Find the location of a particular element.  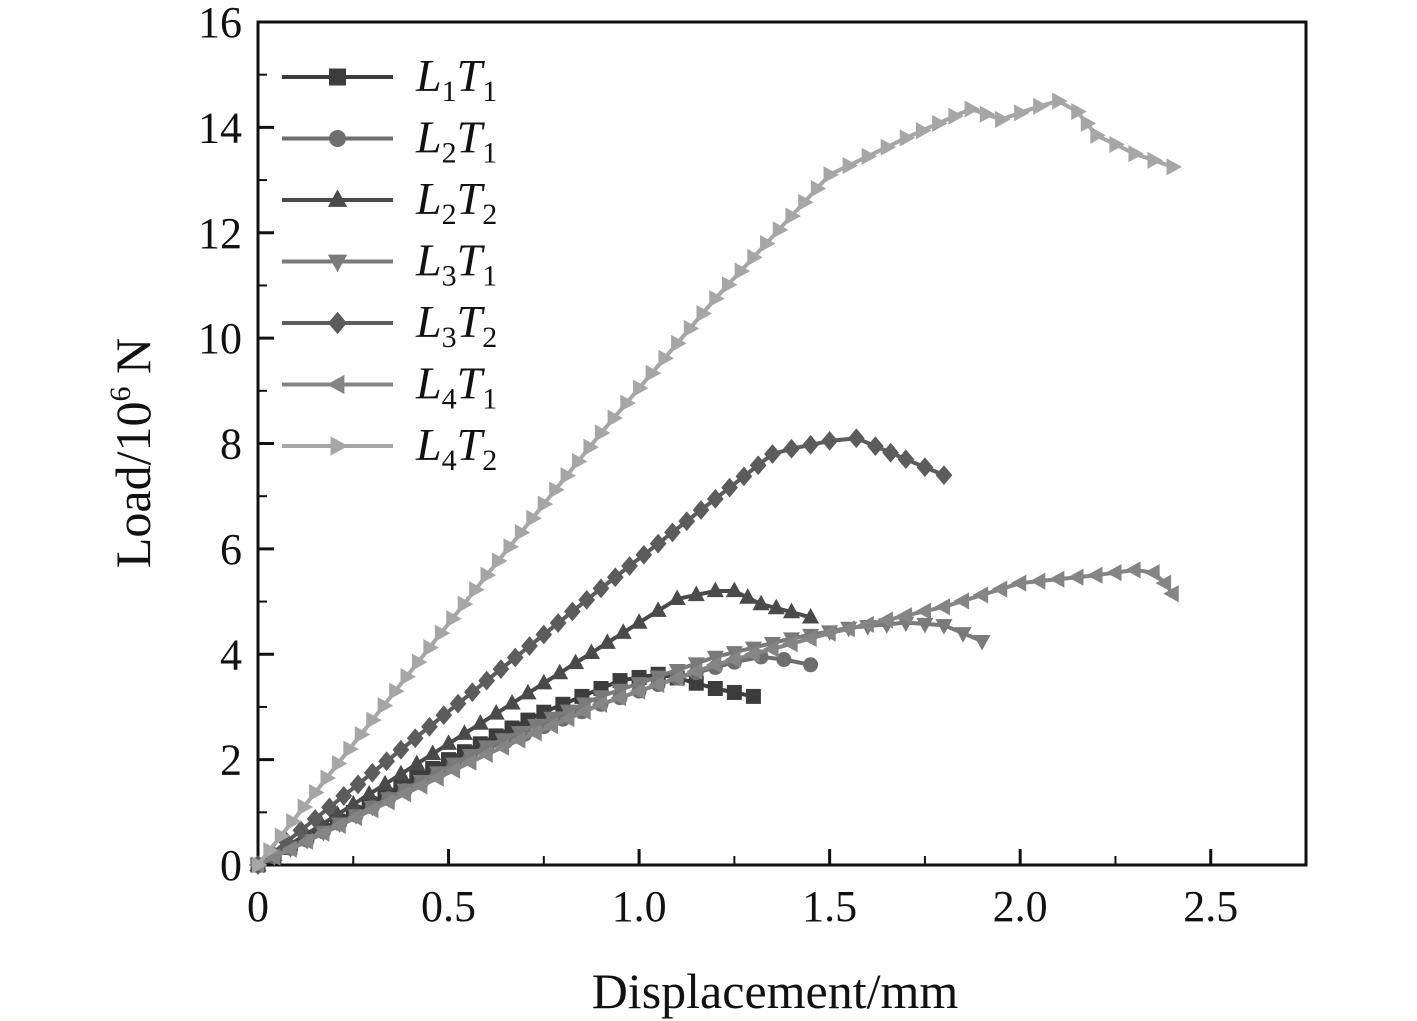

x-tick-label: 0 is located at coordinates (258, 906).